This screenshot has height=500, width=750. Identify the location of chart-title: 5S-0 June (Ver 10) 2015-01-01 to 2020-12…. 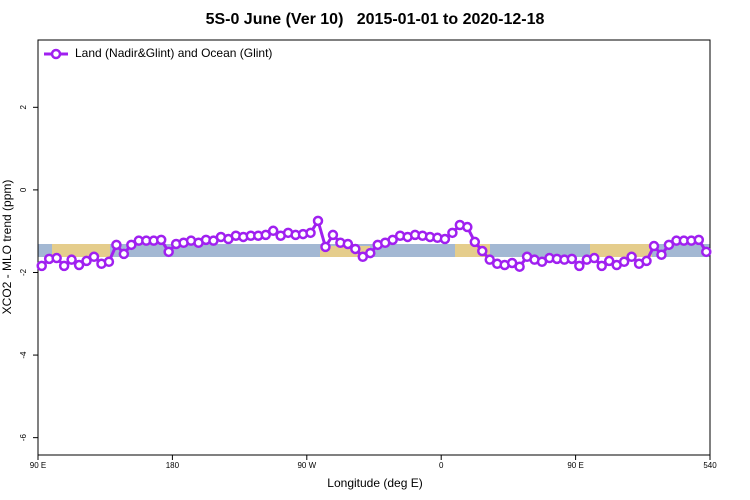
(375, 19).